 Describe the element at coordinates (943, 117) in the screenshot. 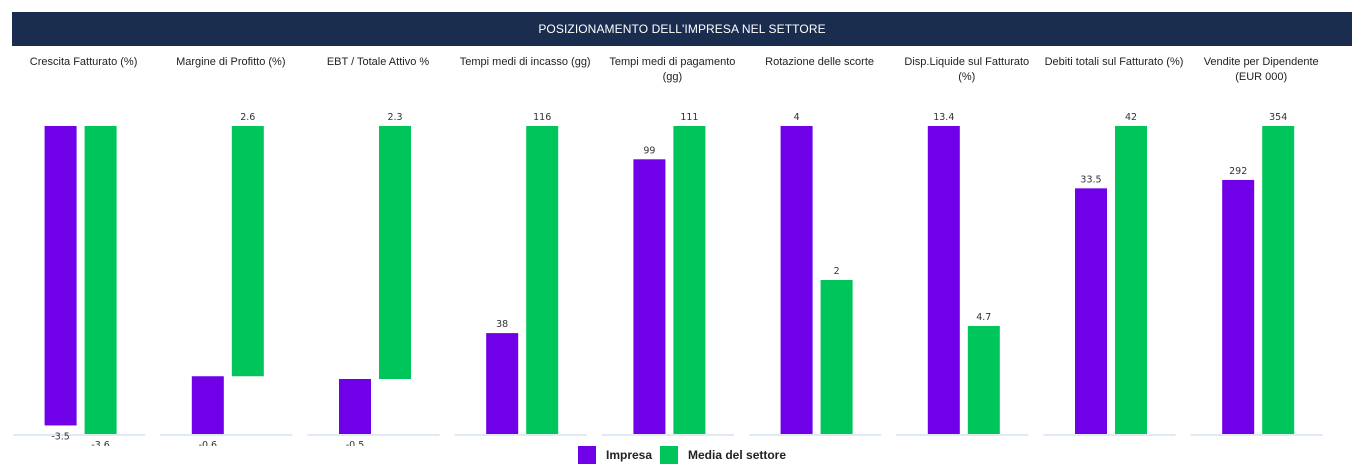

I see `data-label: 13.4` at that location.